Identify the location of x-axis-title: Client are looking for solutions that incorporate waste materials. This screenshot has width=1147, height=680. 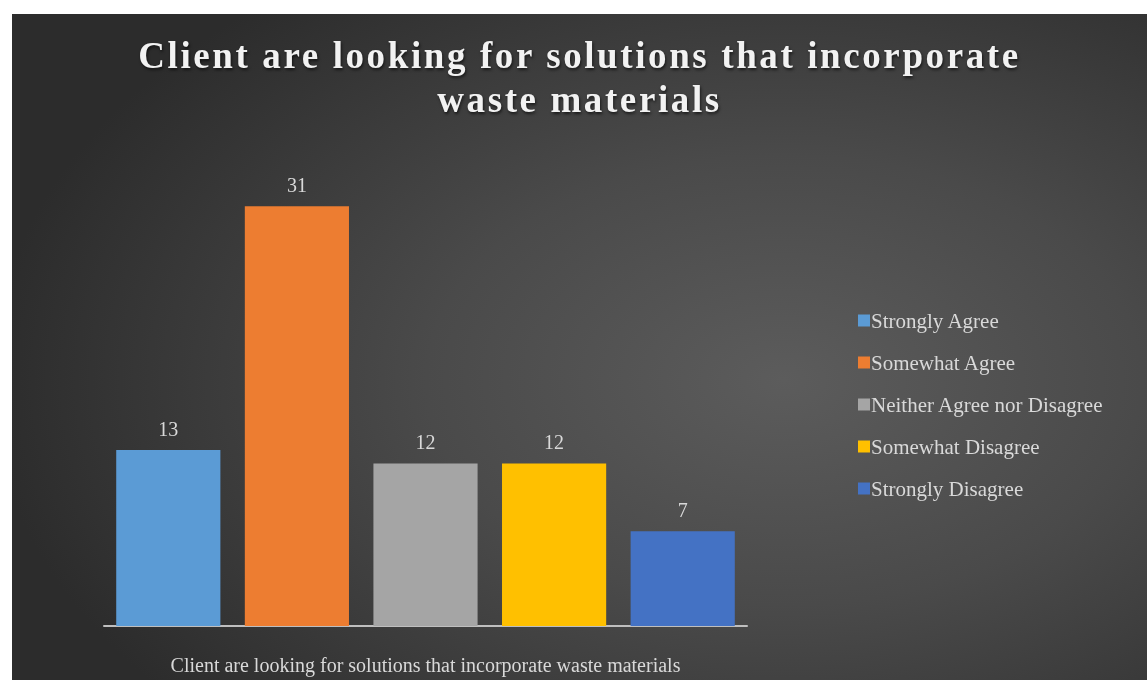
(425, 665).